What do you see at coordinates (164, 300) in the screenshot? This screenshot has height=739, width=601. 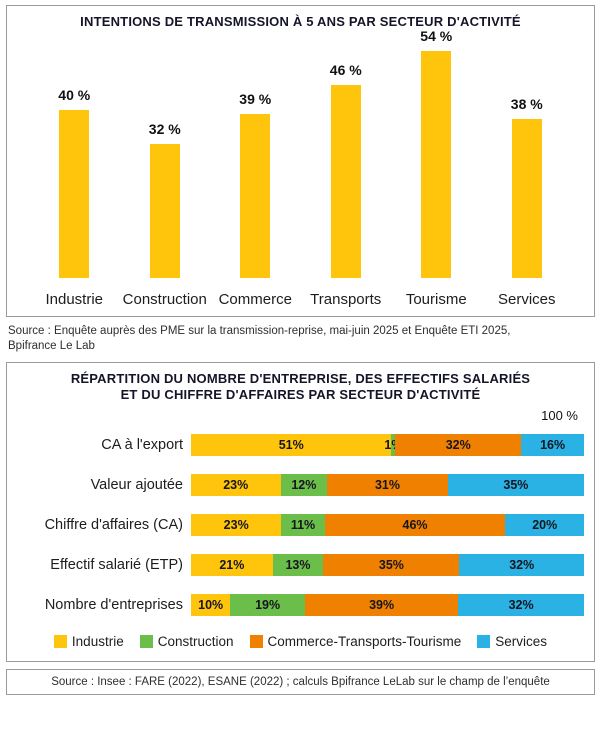 I see `category-label: Construction` at bounding box center [164, 300].